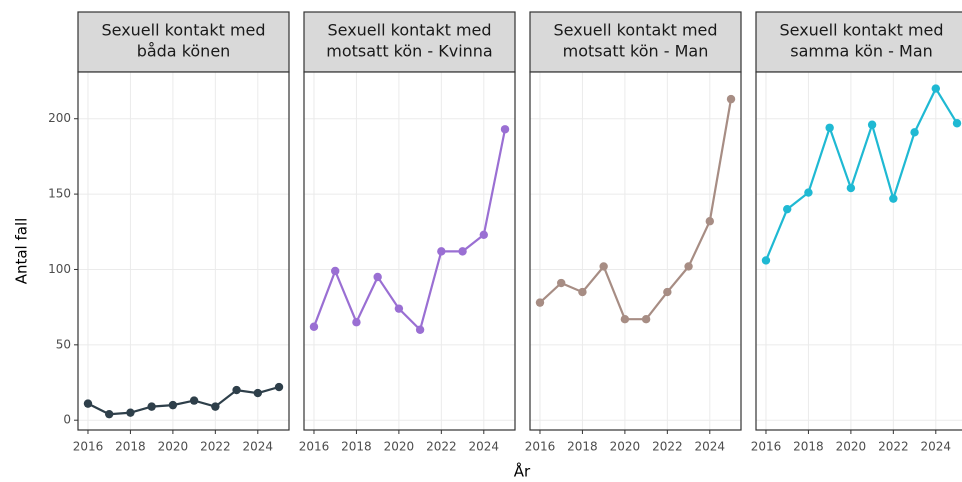 This screenshot has width=962, height=482. What do you see at coordinates (522, 471) in the screenshot?
I see `x-axis-title: År` at bounding box center [522, 471].